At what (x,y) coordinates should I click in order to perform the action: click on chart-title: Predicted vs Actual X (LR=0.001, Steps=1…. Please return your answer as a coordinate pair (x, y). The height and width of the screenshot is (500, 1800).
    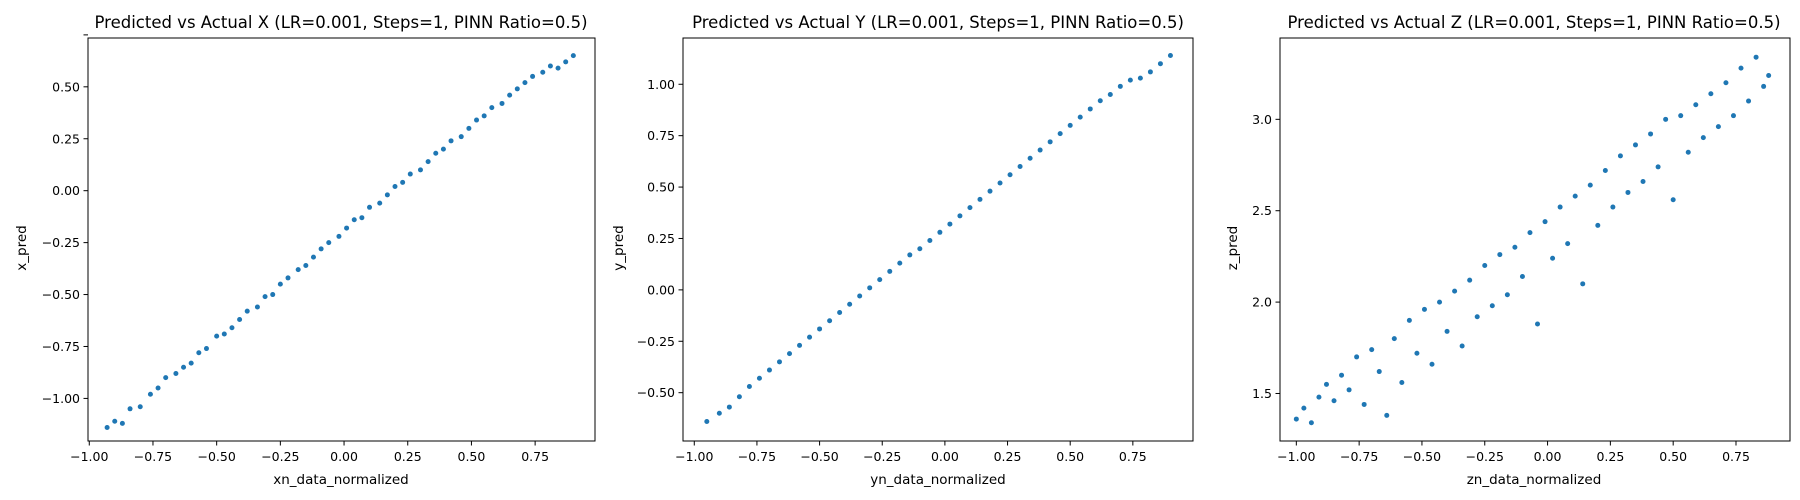
    Looking at the image, I should click on (340, 22).